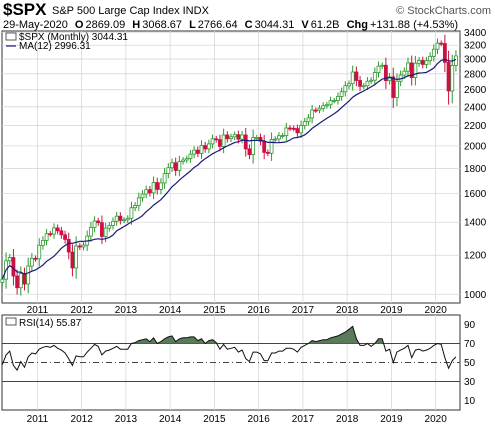 The width and height of the screenshot is (495, 428). What do you see at coordinates (470, 363) in the screenshot?
I see `rsi-y-tick-label: 50` at bounding box center [470, 363].